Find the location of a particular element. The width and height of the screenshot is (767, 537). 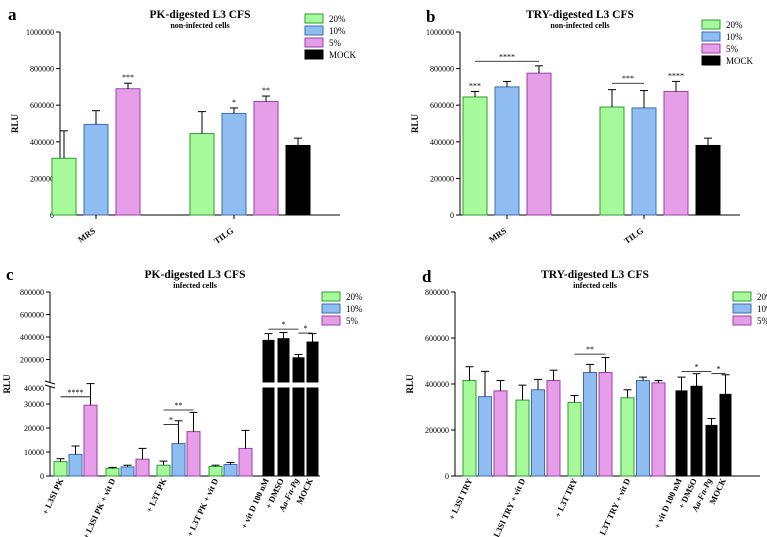

y-tick-label: 200000 is located at coordinates (442, 178).